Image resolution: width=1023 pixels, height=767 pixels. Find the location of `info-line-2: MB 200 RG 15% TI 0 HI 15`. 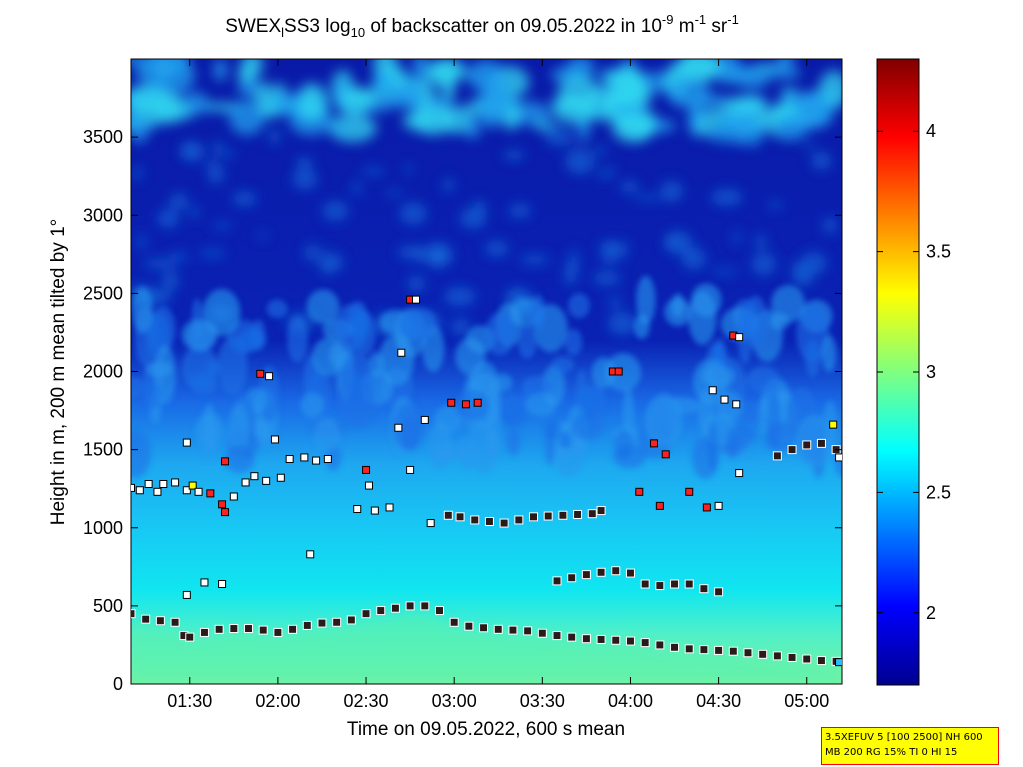

info-line-2: MB 200 RG 15% TI 0 HI 15 is located at coordinates (891, 752).